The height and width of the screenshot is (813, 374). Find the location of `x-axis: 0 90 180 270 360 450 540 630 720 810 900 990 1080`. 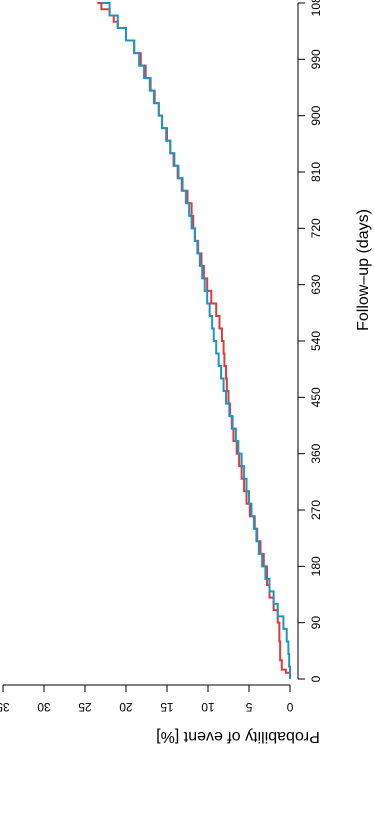

x-axis: 0 90 180 270 360 450 540 630 720 810 900 990 1080 is located at coordinates (310, 341).